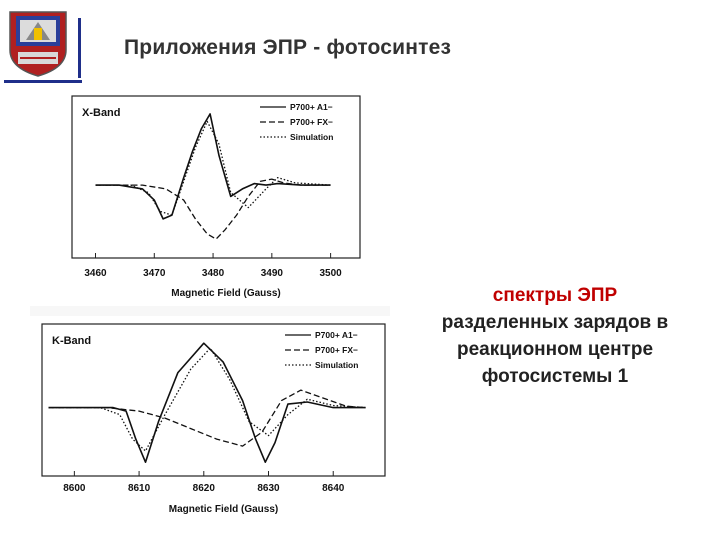 The height and width of the screenshot is (540, 720). I want to click on x-tick-label: 8630, so click(268, 488).